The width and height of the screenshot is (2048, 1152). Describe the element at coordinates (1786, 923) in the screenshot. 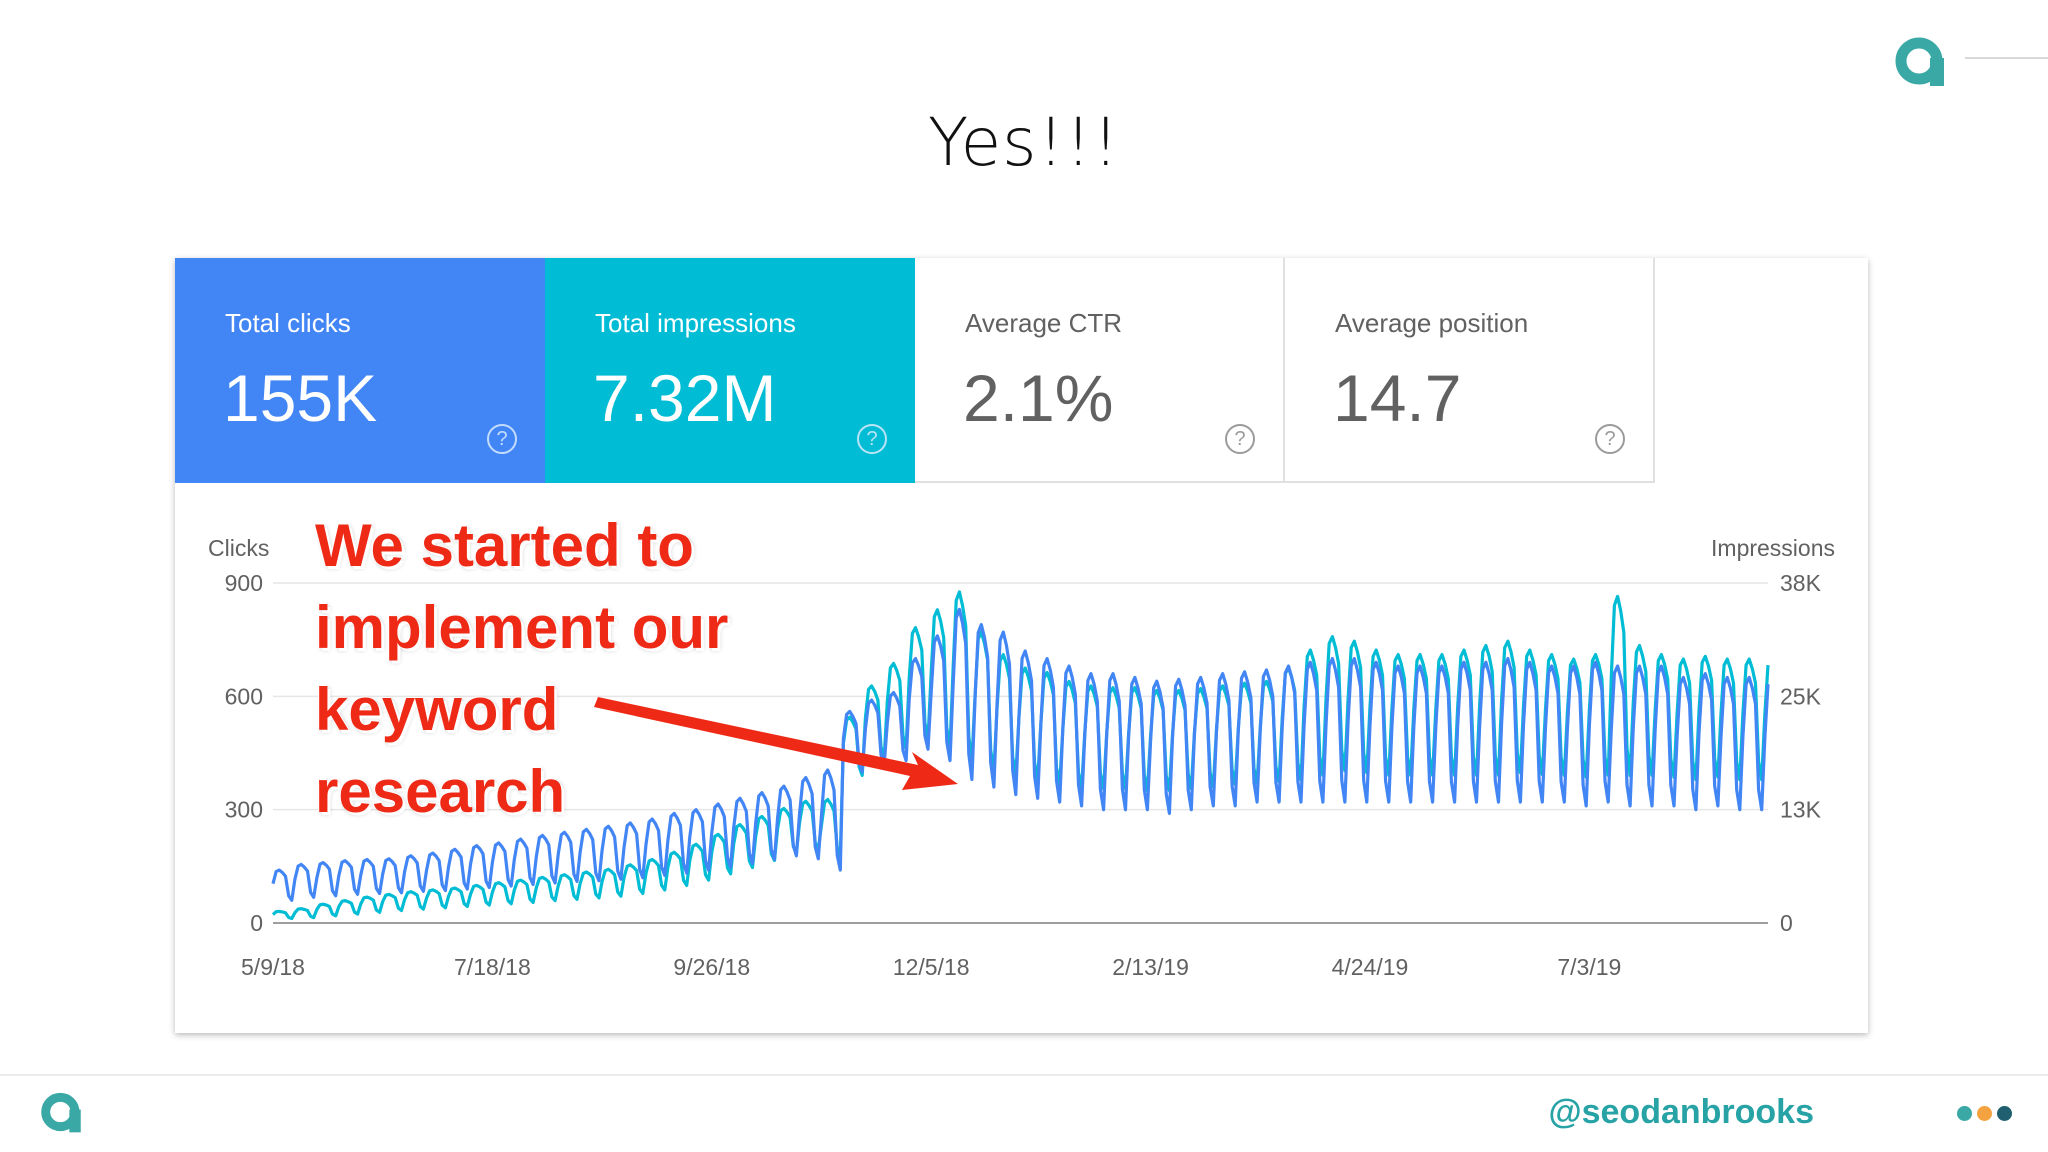

I see `y-right-tick-label: 0` at that location.